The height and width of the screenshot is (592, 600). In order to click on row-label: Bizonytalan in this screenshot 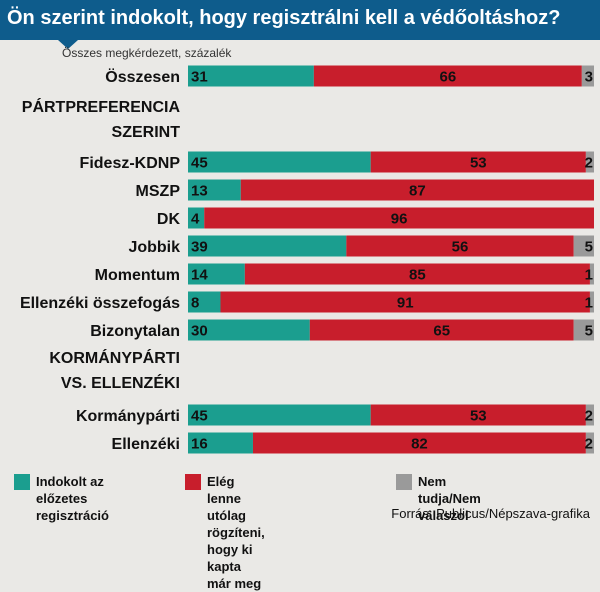, I will do `click(135, 331)`.